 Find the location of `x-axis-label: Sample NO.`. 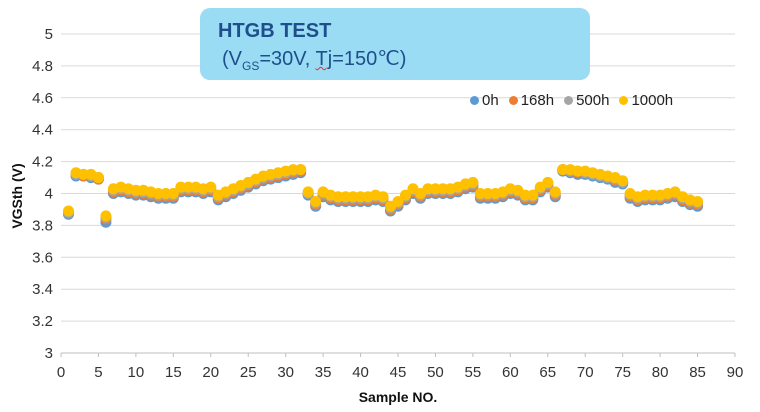

x-axis-label: Sample NO. is located at coordinates (398, 397).